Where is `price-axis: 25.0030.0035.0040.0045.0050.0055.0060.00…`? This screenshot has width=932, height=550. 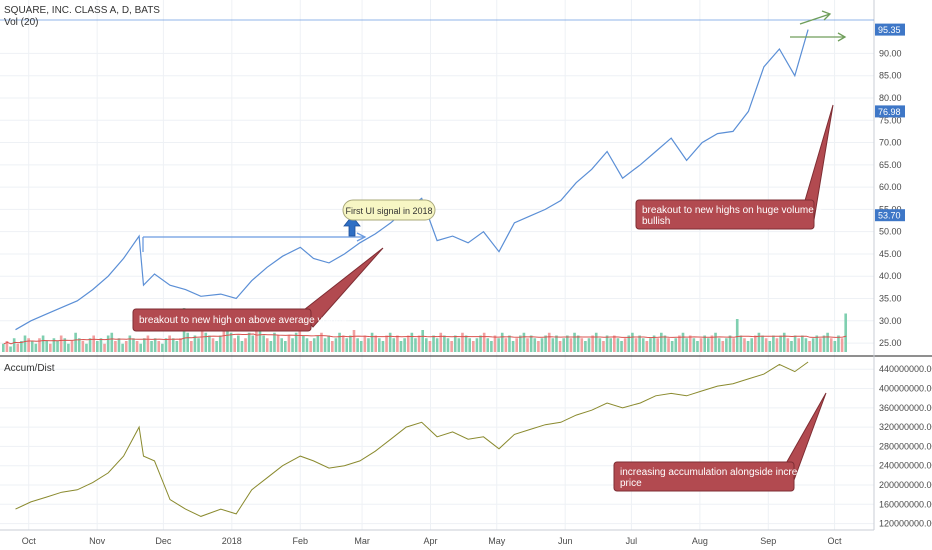 price-axis: 25.0030.0035.0040.0045.0050.0055.0060.00… is located at coordinates (890, 198).